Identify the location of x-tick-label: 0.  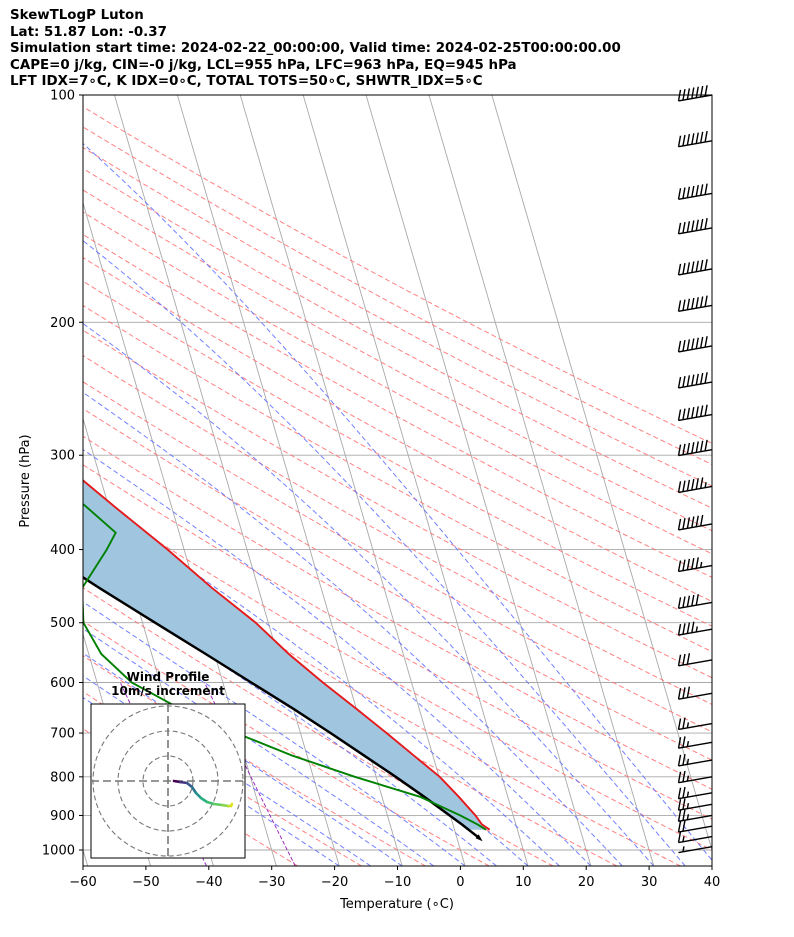
(460, 882).